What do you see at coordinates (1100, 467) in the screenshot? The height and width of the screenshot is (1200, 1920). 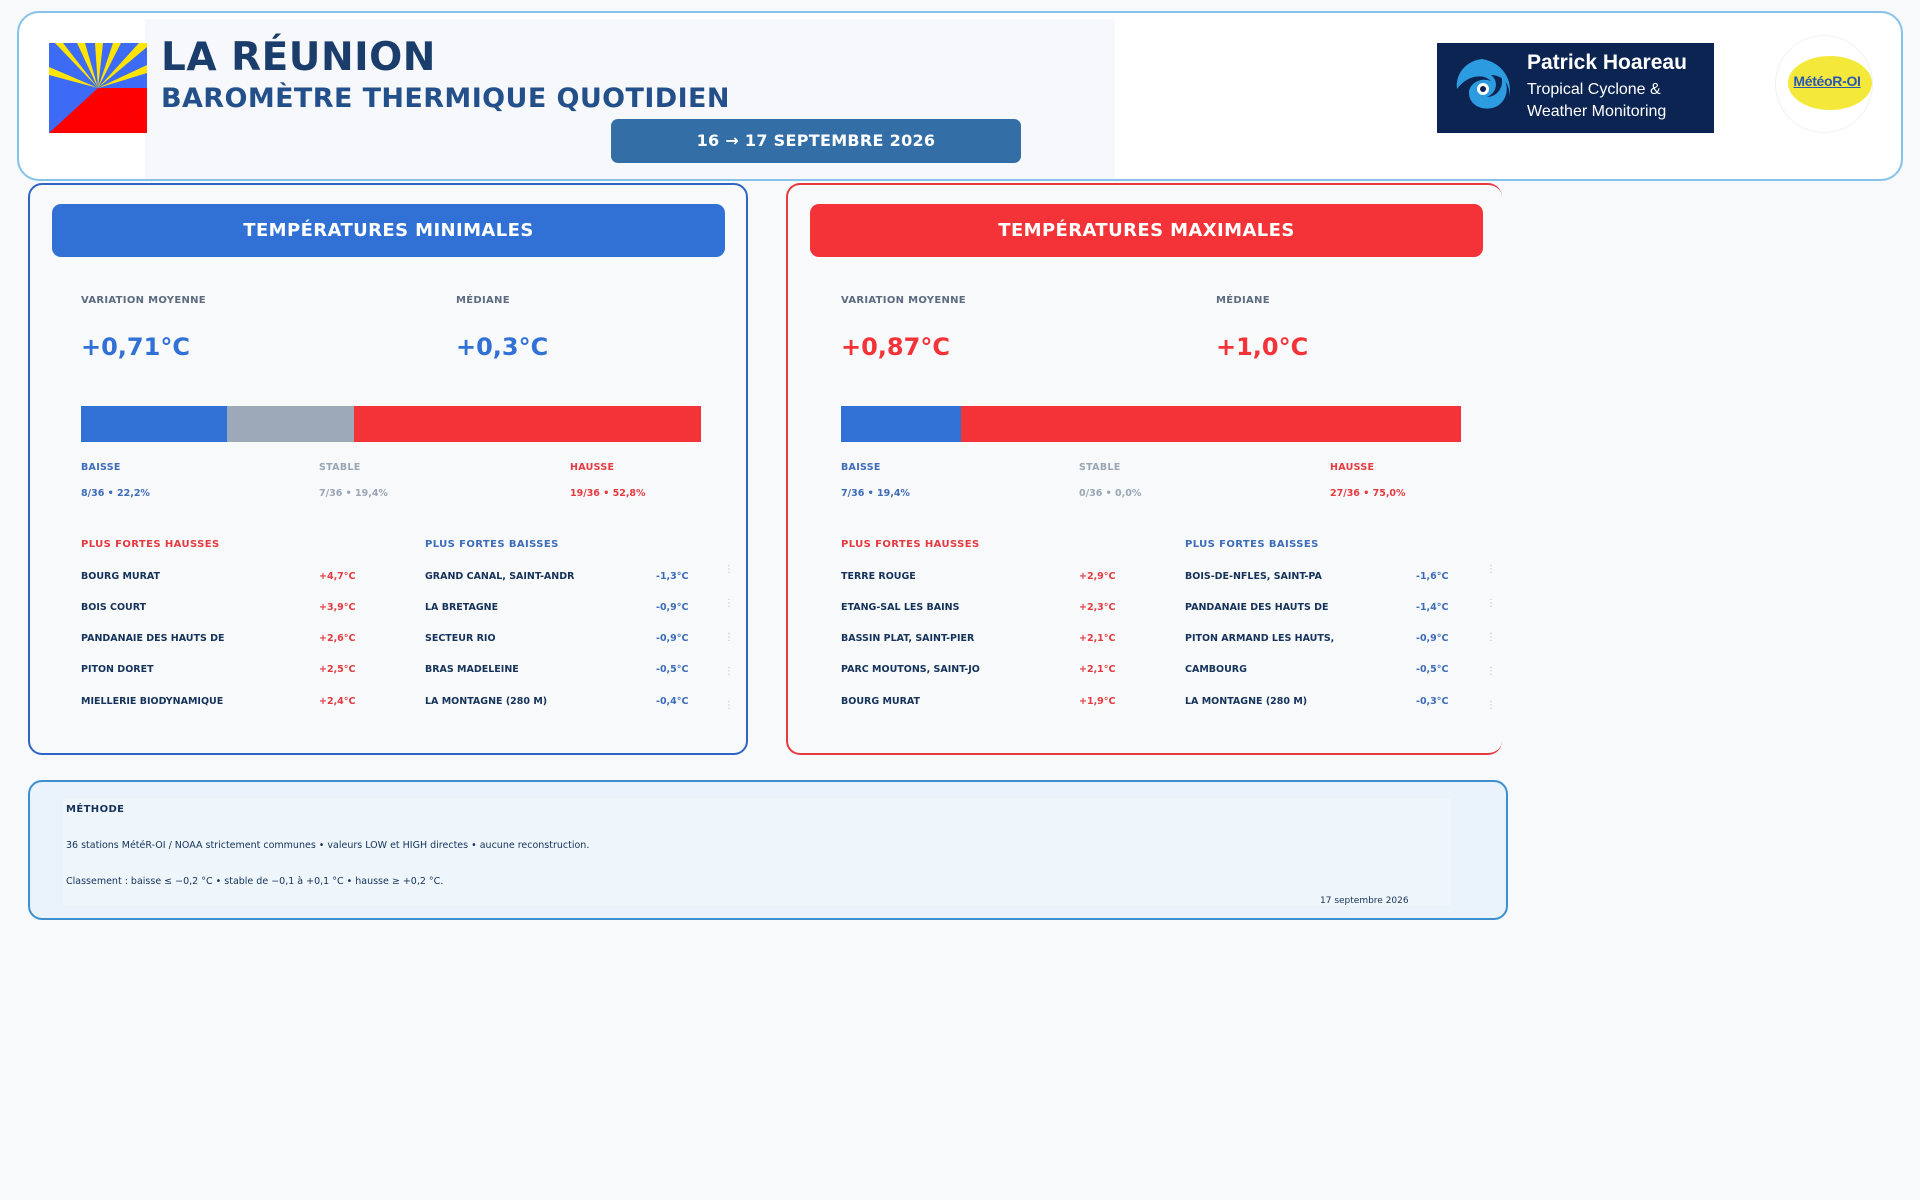 I see `category-label-stable: STABLE` at bounding box center [1100, 467].